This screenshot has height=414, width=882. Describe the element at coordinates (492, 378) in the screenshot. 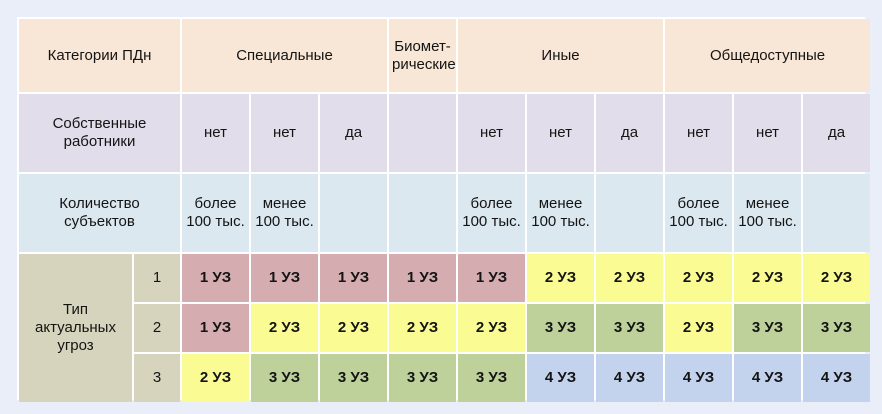

I see `cell-threat3-4: 3 УЗ` at that location.